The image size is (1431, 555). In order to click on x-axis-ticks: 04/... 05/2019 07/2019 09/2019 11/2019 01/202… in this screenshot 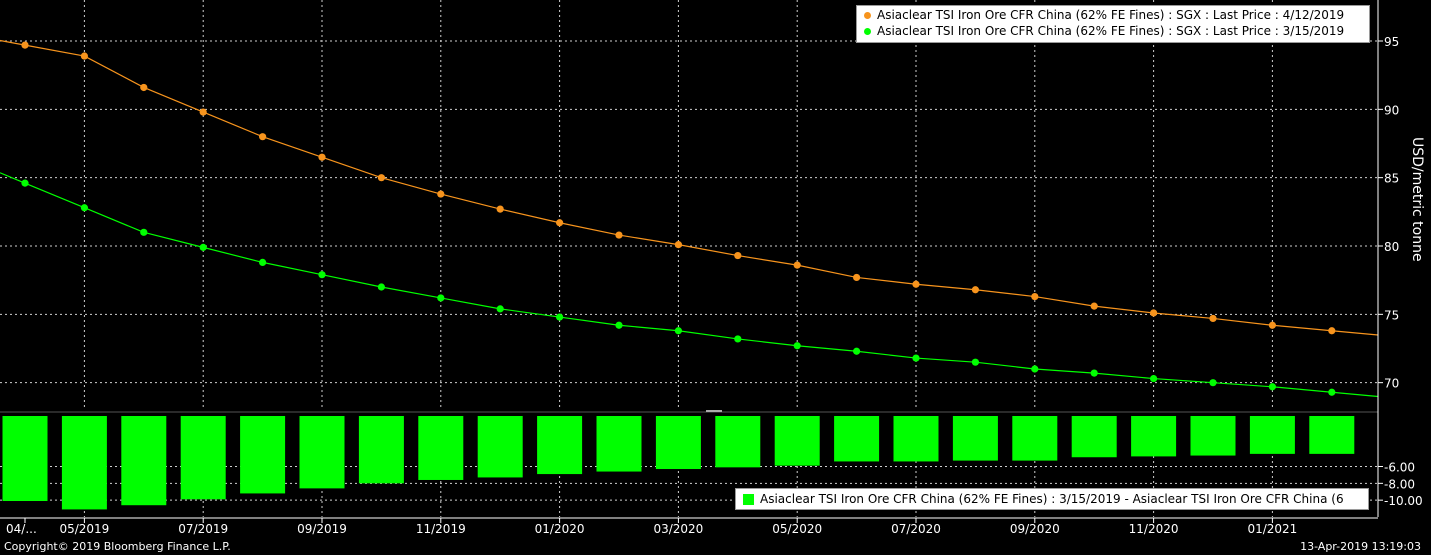, I will do `click(689, 526)`.